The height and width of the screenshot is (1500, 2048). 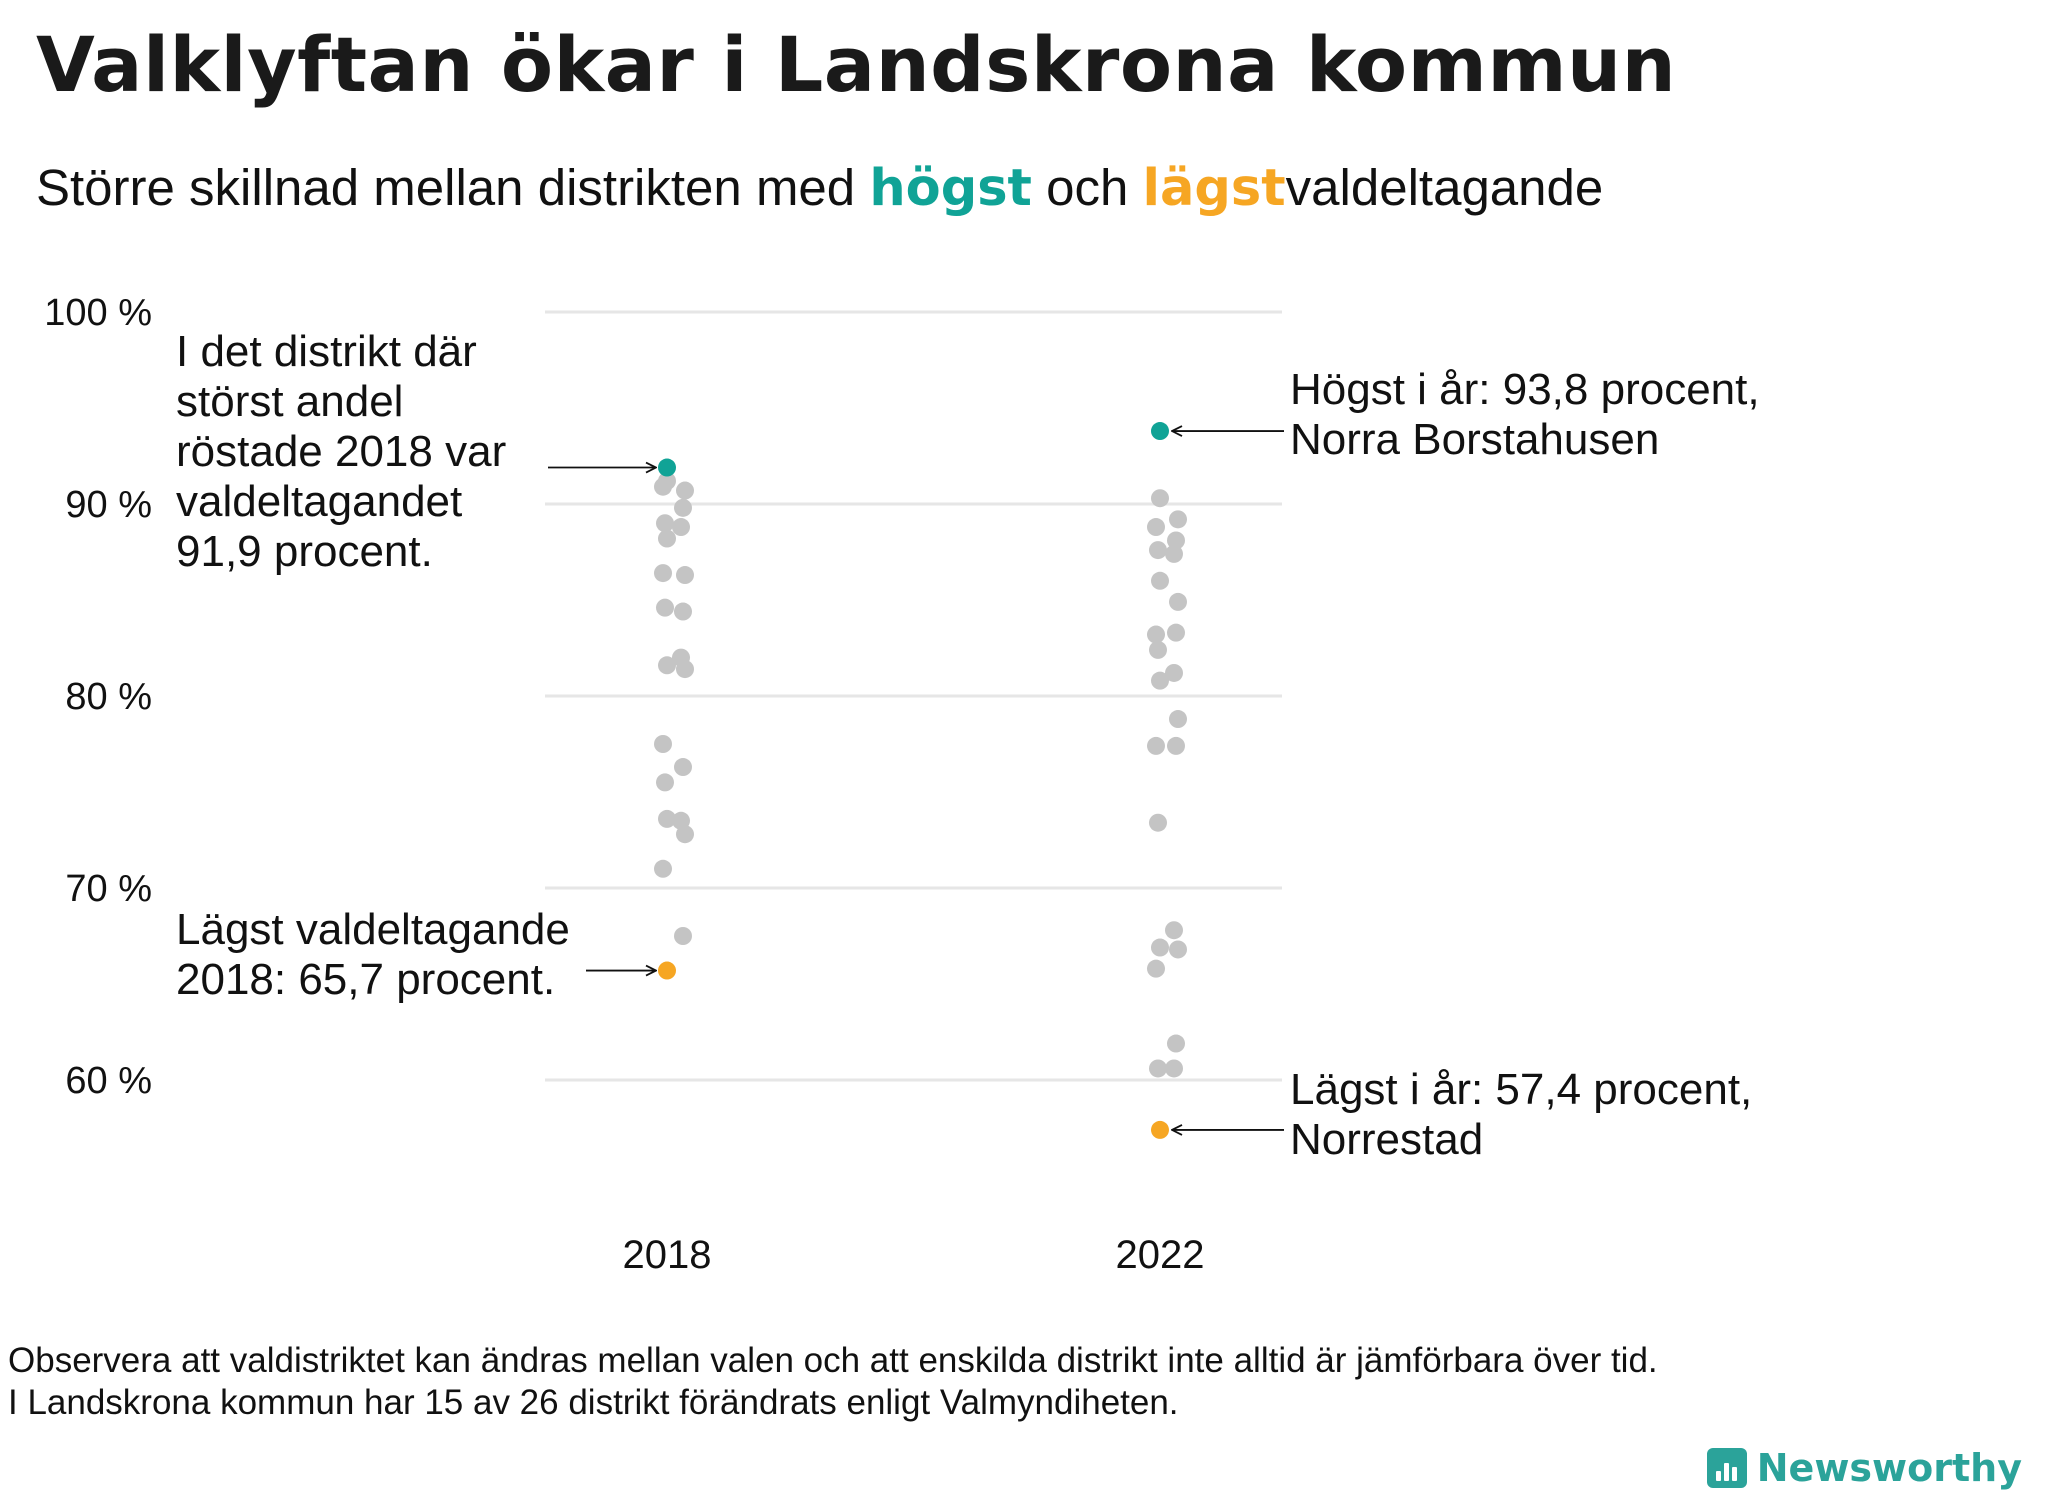 What do you see at coordinates (319, 501) in the screenshot?
I see `annotation-line: valdeltagandet` at bounding box center [319, 501].